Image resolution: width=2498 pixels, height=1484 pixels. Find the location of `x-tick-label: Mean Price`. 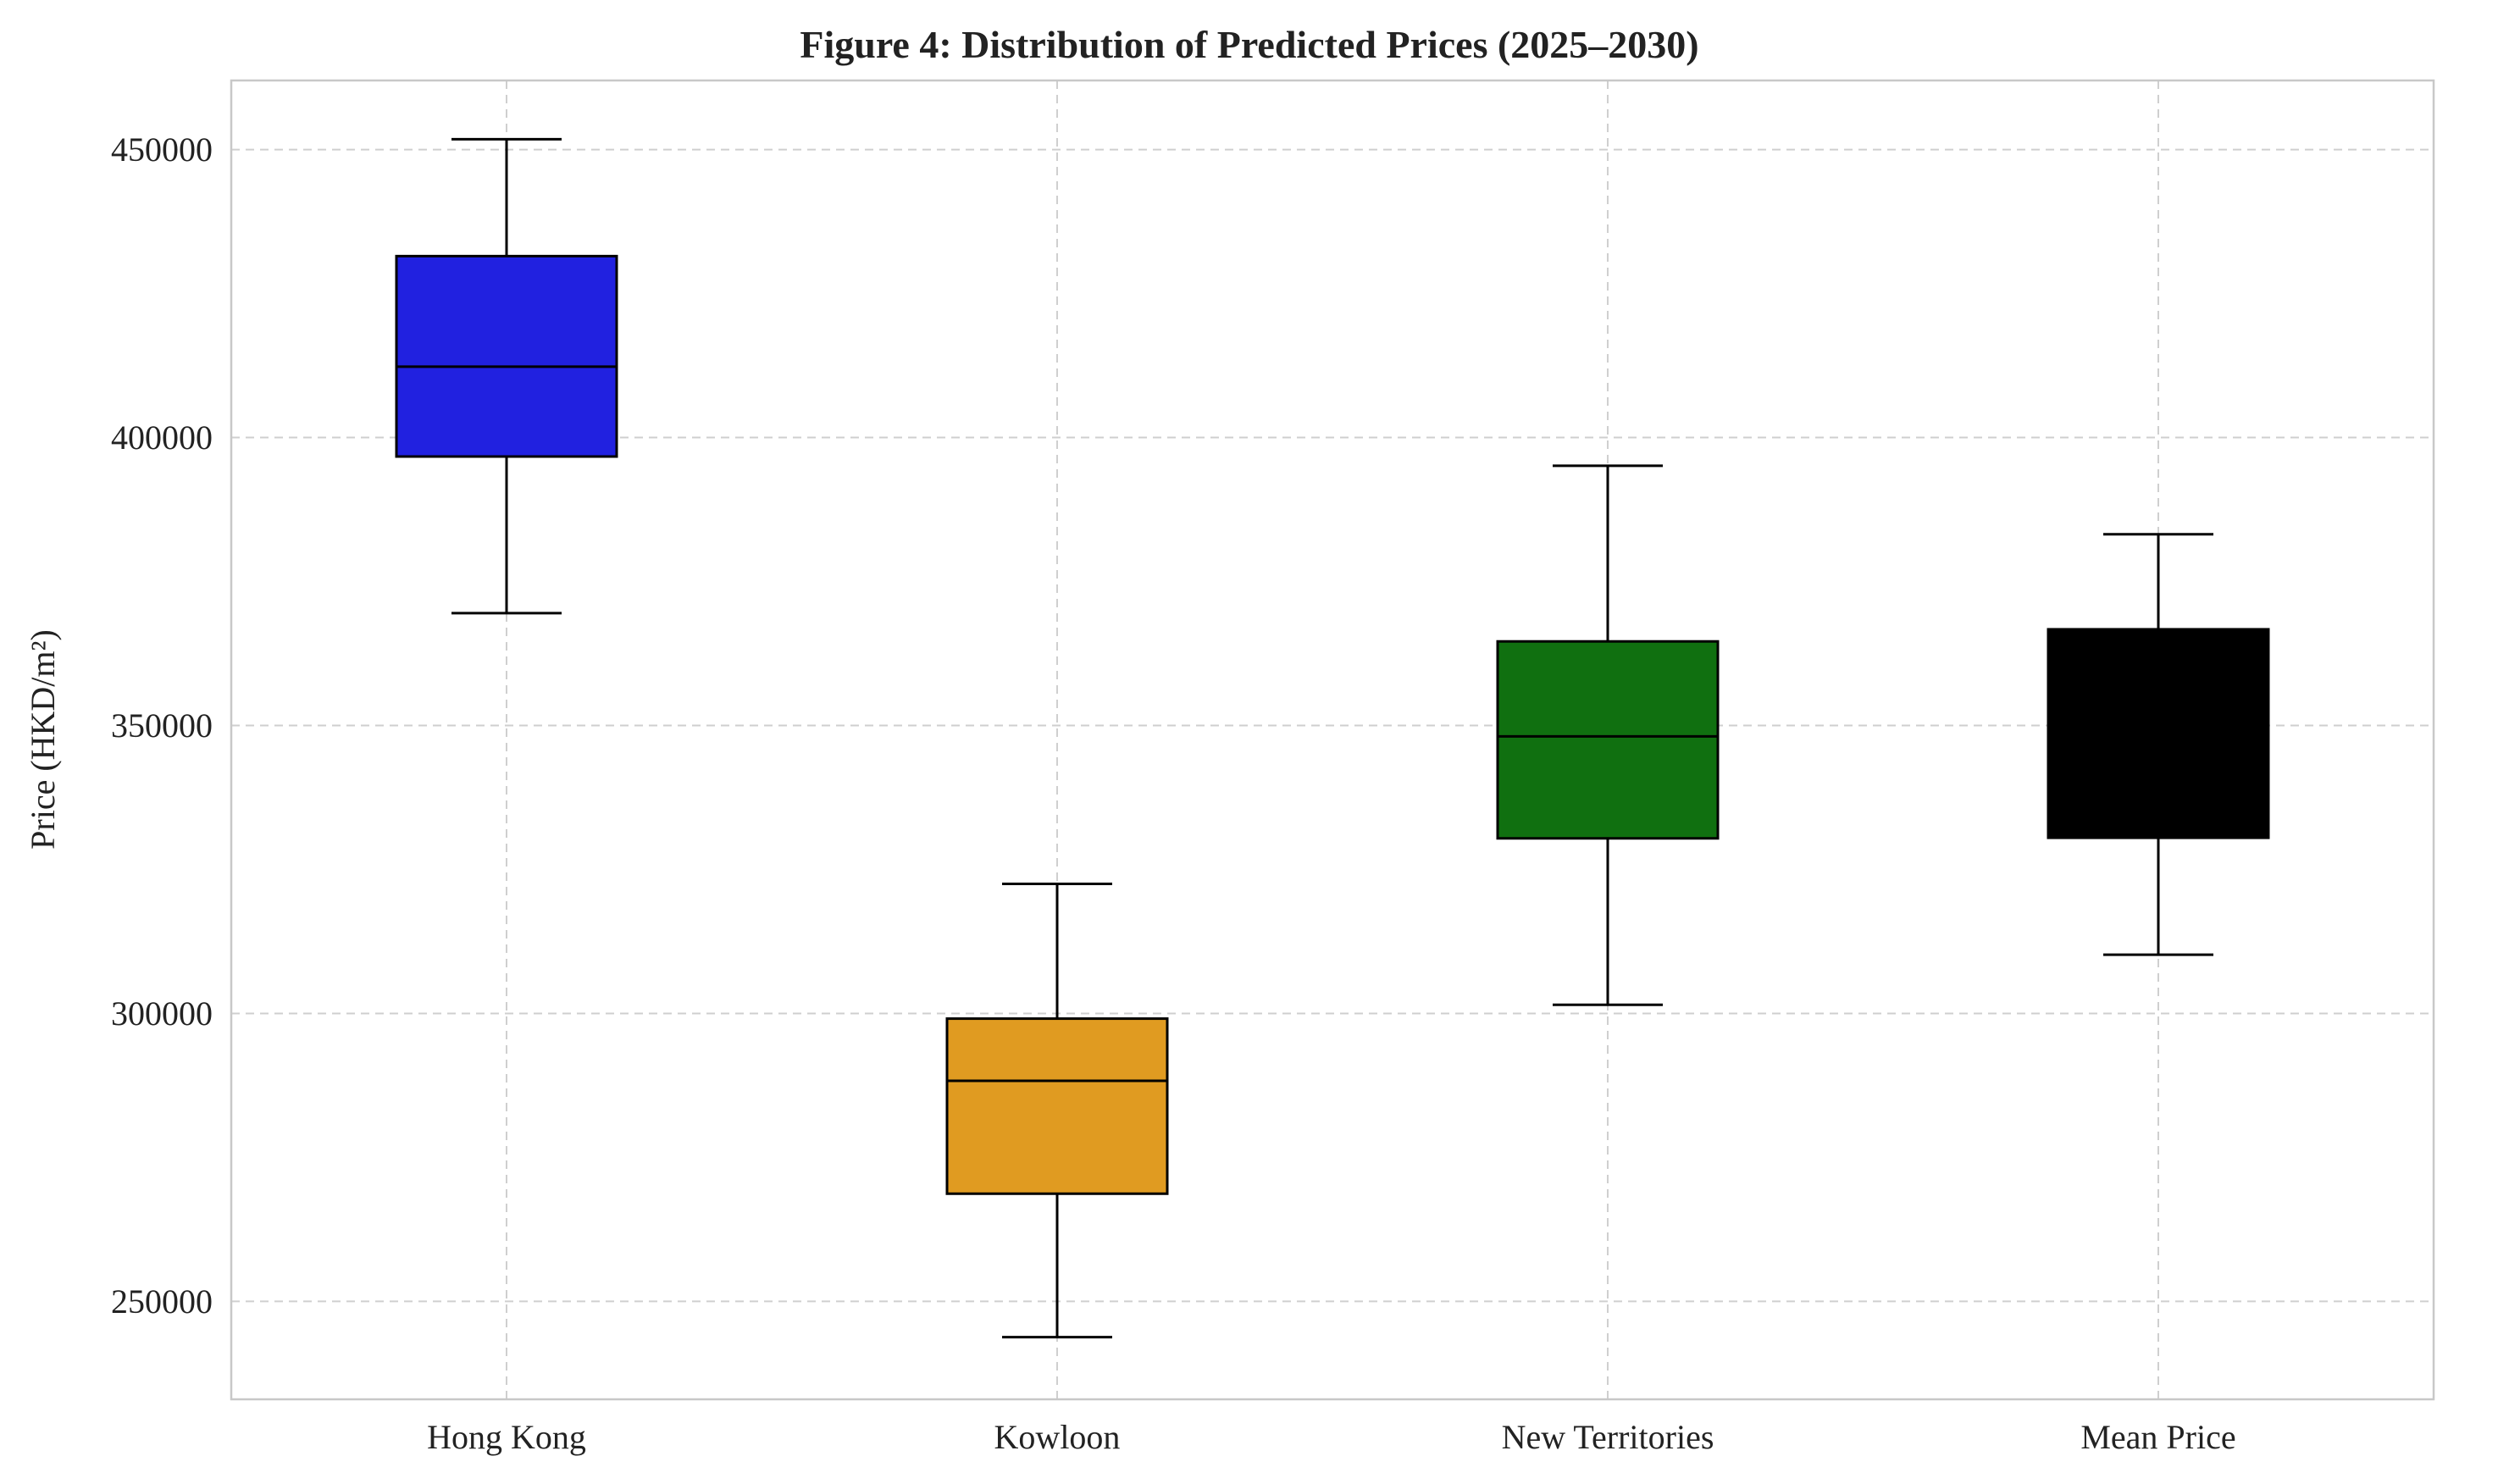

x-tick-label: Mean Price is located at coordinates (2157, 1437).